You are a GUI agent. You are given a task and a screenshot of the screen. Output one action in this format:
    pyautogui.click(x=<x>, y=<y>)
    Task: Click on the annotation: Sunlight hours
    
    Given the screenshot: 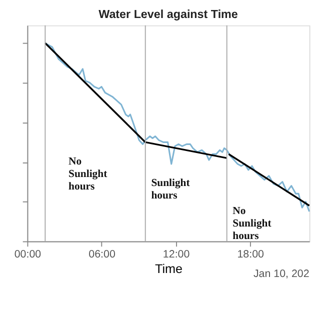 What is the action you would take?
    pyautogui.click(x=170, y=189)
    